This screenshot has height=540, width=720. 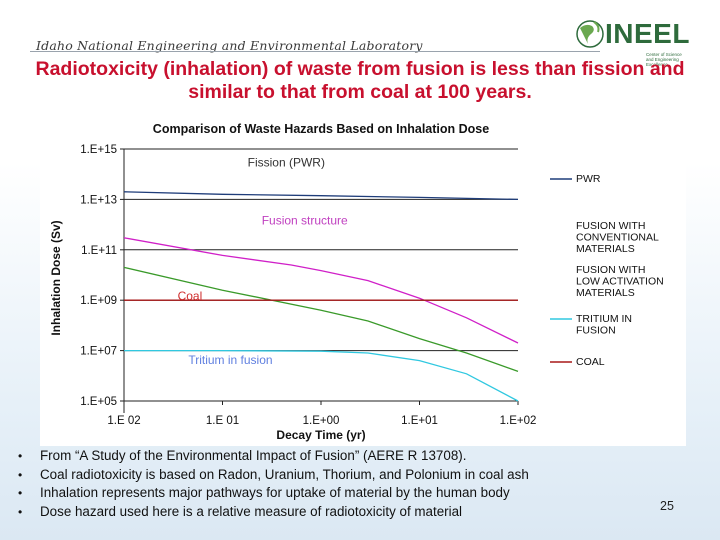 I want to click on y-tick-label: 1.E+09, so click(x=98, y=301).